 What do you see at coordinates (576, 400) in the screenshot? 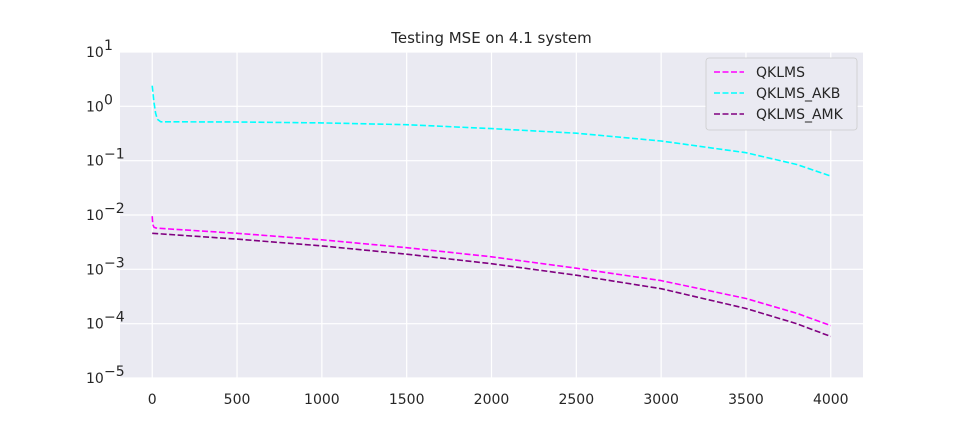
I see `x-tick-label: 2500` at bounding box center [576, 400].